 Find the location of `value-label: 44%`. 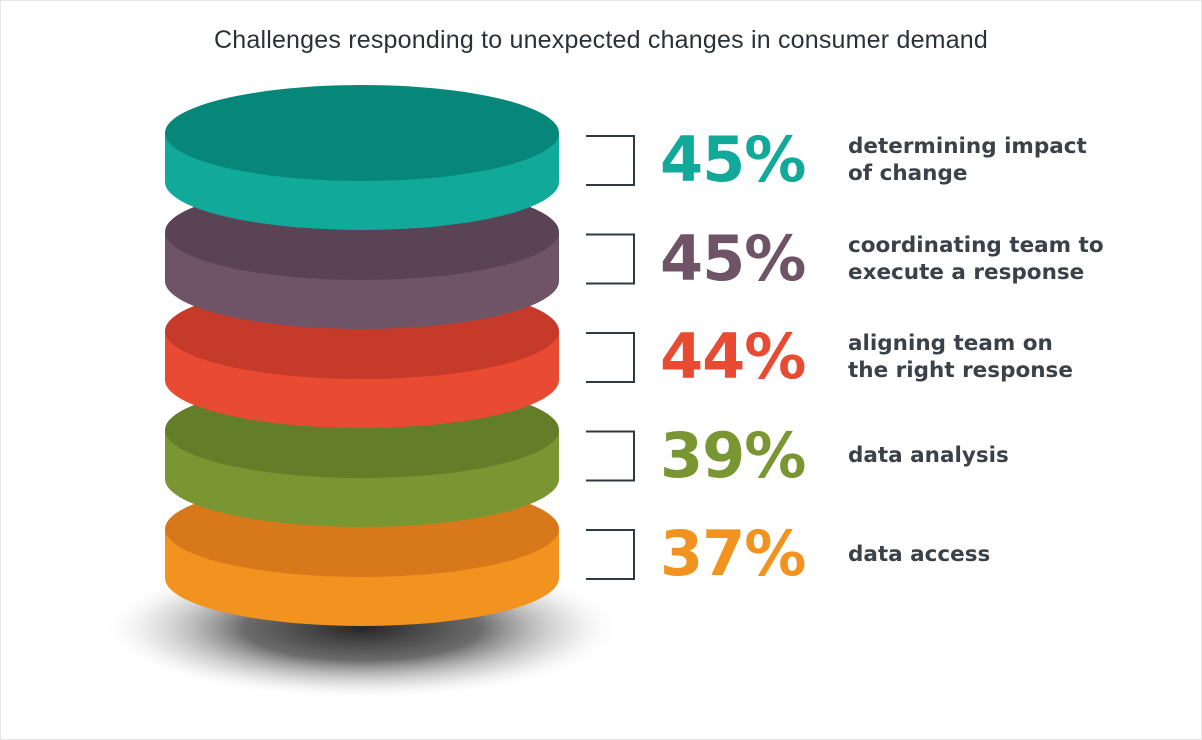

value-label: 44% is located at coordinates (733, 356).